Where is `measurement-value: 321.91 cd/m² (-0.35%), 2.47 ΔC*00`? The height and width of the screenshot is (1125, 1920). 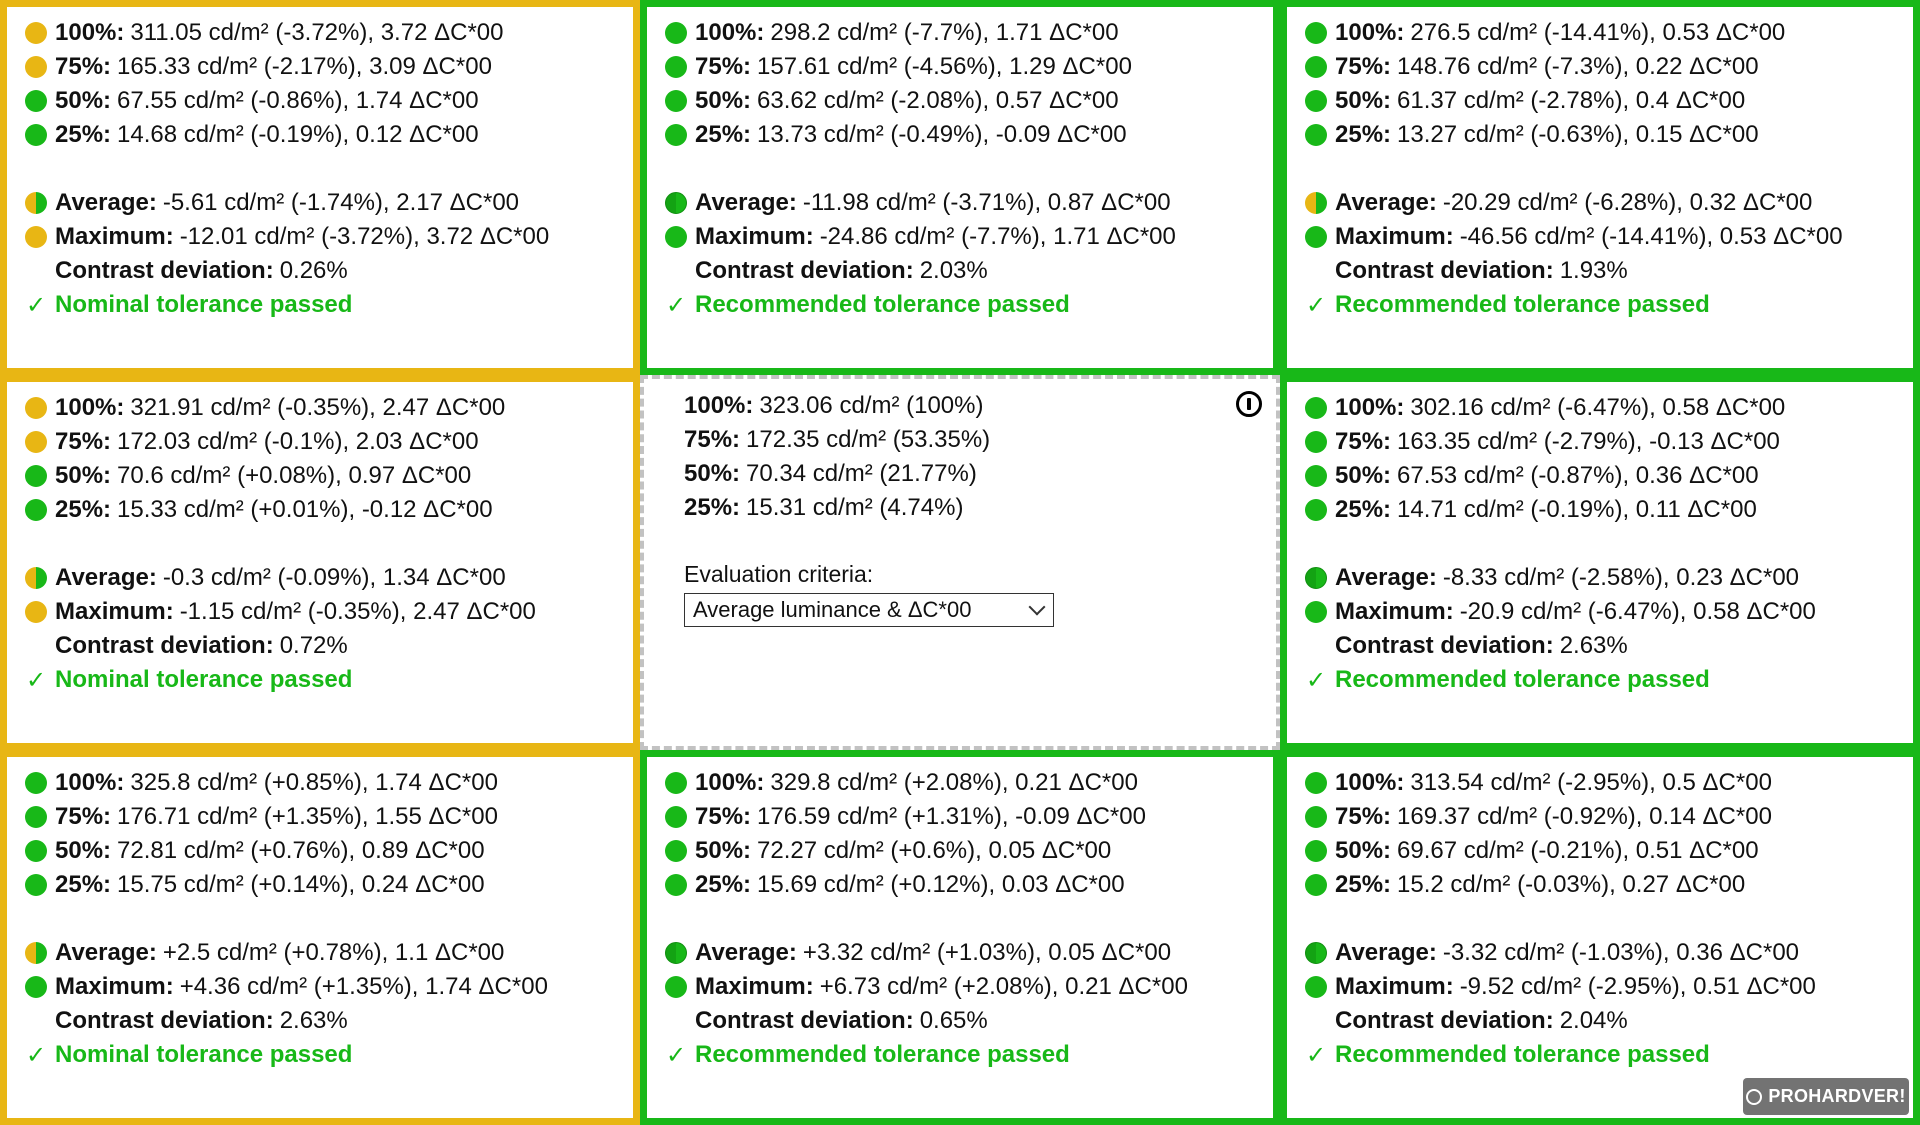 measurement-value: 321.91 cd/m² (-0.35%), 2.47 ΔC*00 is located at coordinates (318, 407).